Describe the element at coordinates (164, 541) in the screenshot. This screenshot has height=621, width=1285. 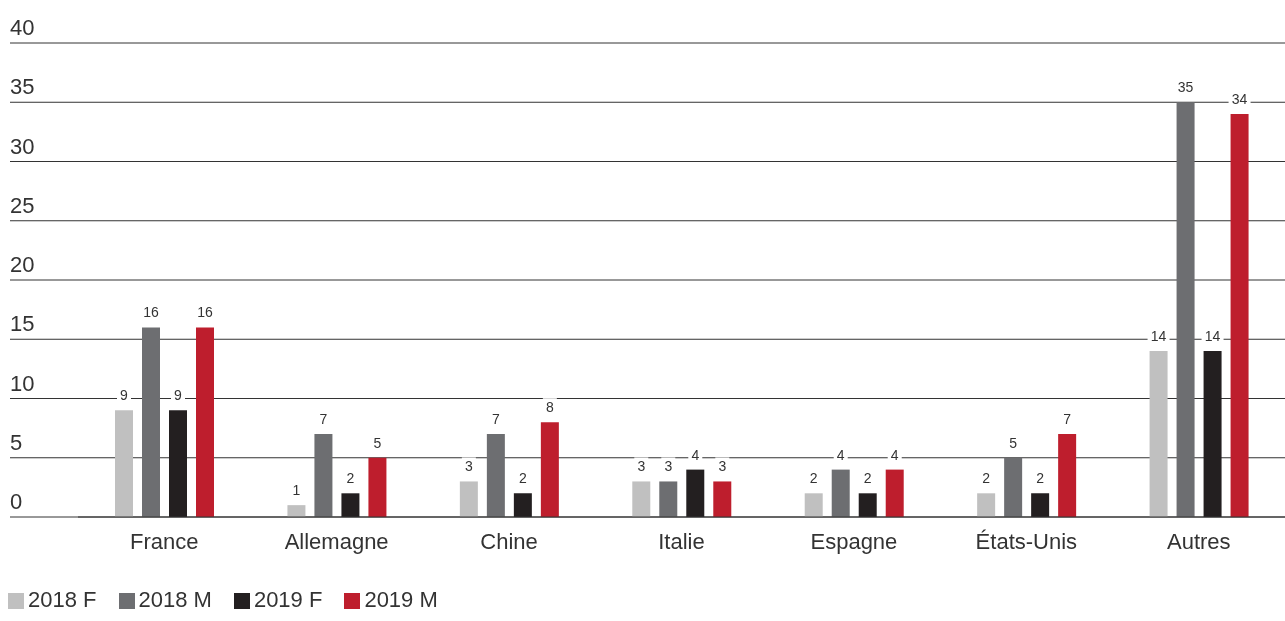
I see `x-tick-label: France` at that location.